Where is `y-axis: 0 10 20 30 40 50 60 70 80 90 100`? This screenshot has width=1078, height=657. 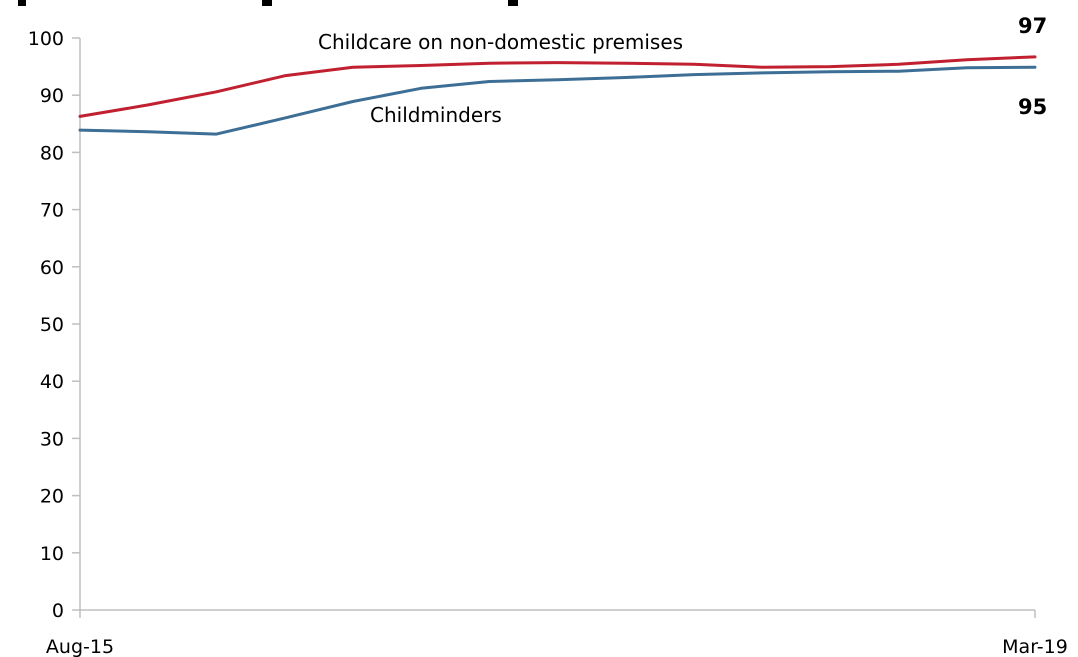 y-axis: 0 10 20 30 40 50 60 70 80 90 100 is located at coordinates (54, 325).